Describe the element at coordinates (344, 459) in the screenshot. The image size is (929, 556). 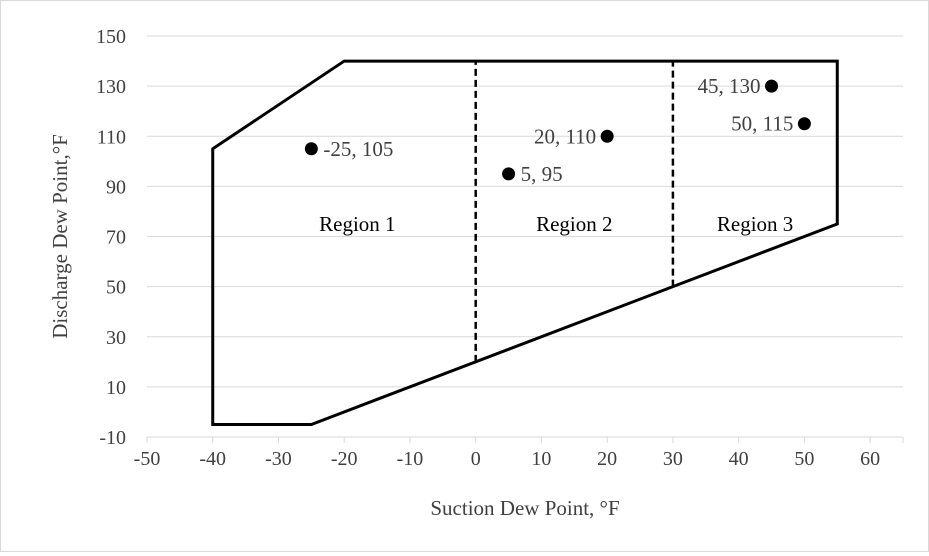
I see `x-tick-label: -20` at that location.